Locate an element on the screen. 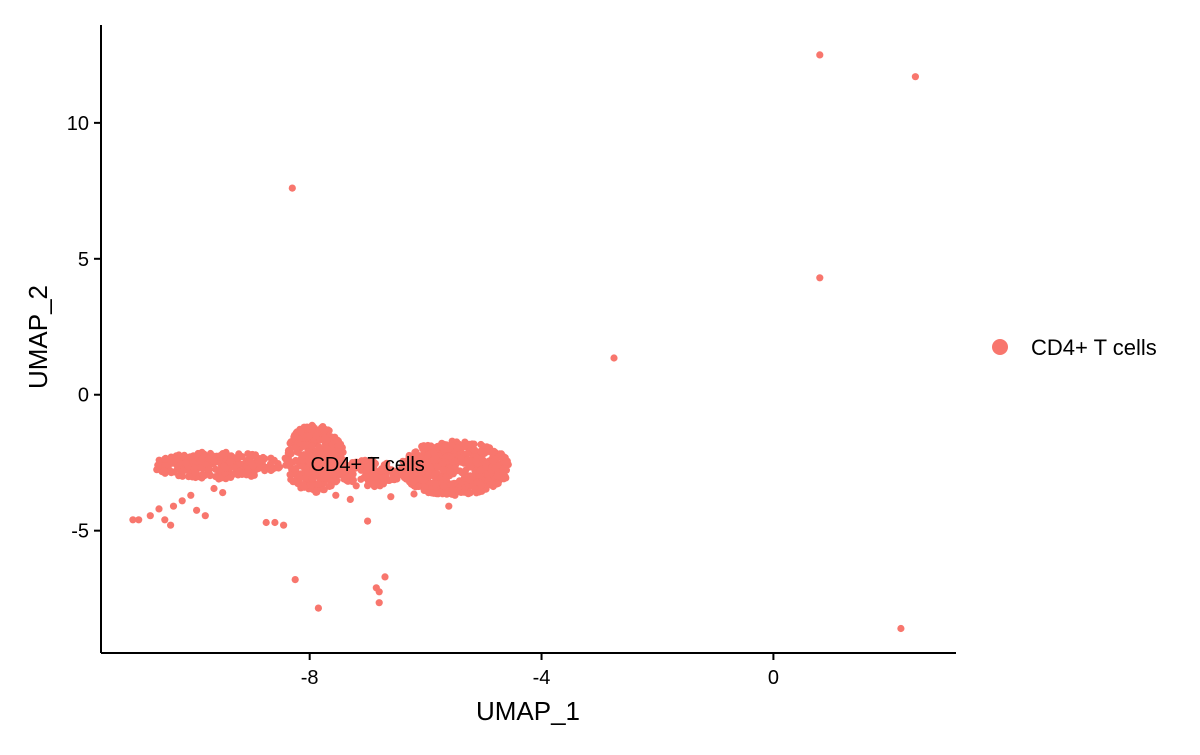 Image resolution: width=1200 pixels, height=755 pixels. cluster-label: CD4+ T cells is located at coordinates (367, 465).